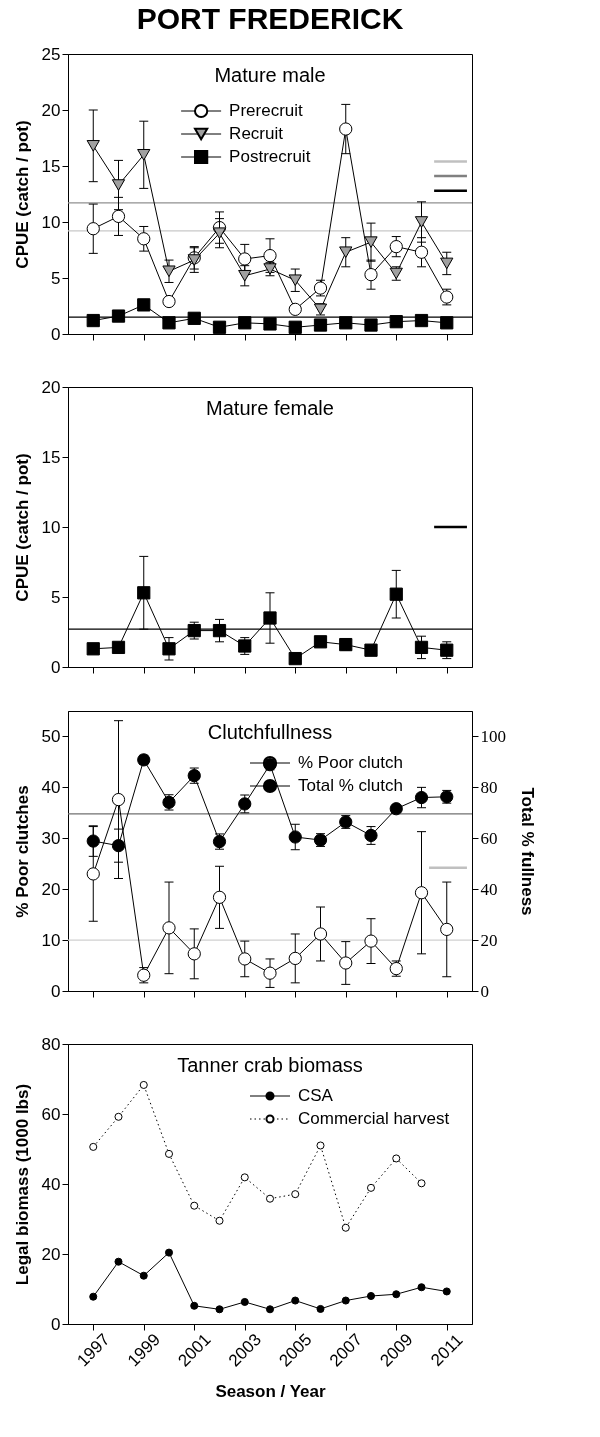 This screenshot has height=1437, width=600. Describe the element at coordinates (527, 851) in the screenshot. I see `y2-axis-title: Total % fullness` at that location.